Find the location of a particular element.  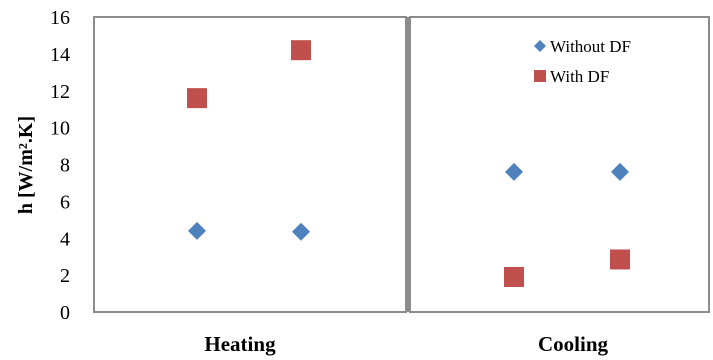

y-tick-label-10: 10 is located at coordinates (60, 129).